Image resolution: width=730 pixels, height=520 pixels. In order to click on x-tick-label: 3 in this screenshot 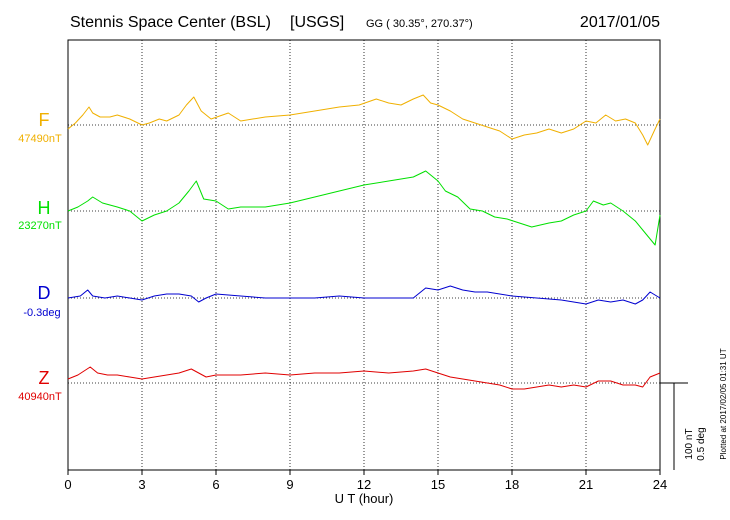, I will do `click(141, 484)`.